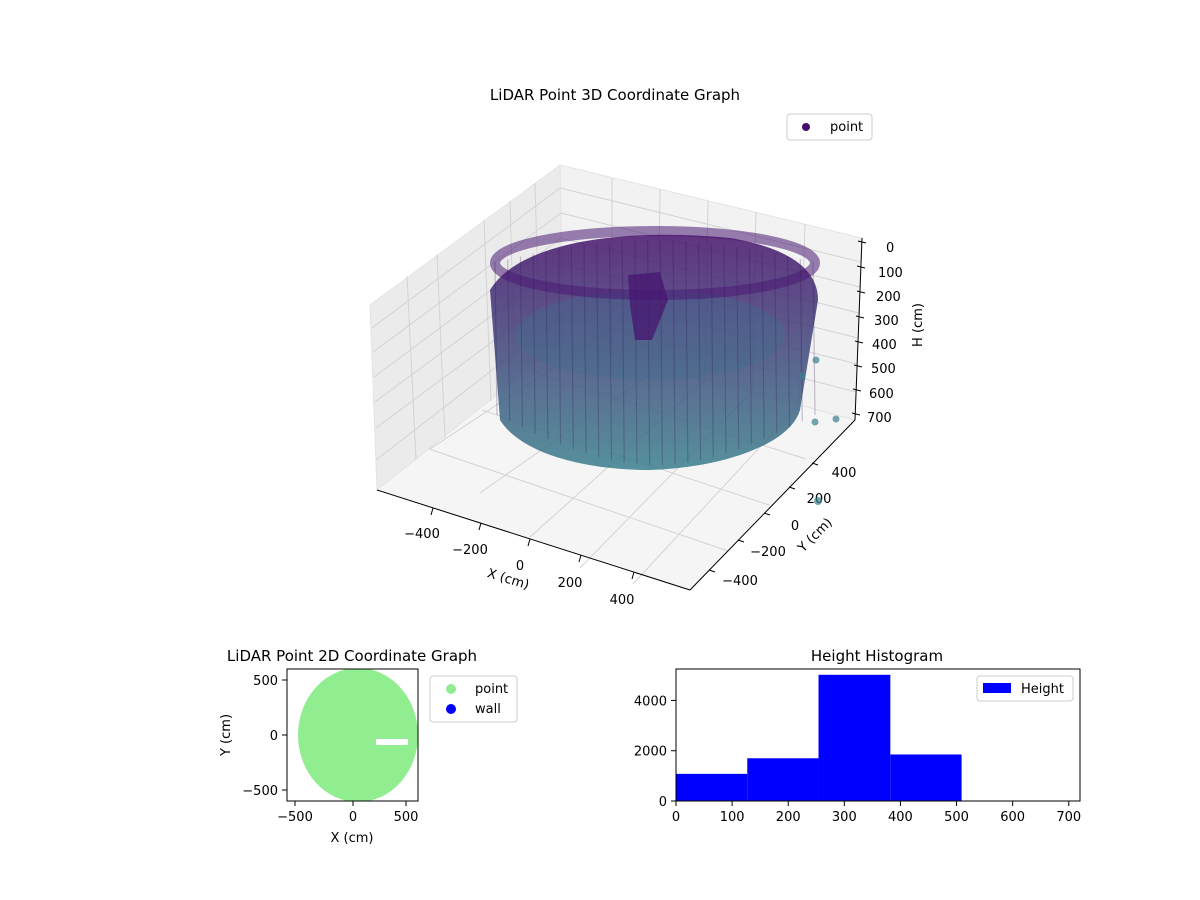 This screenshot has height=900, width=1200. I want to click on cloud-center-cluster, so click(648, 306).